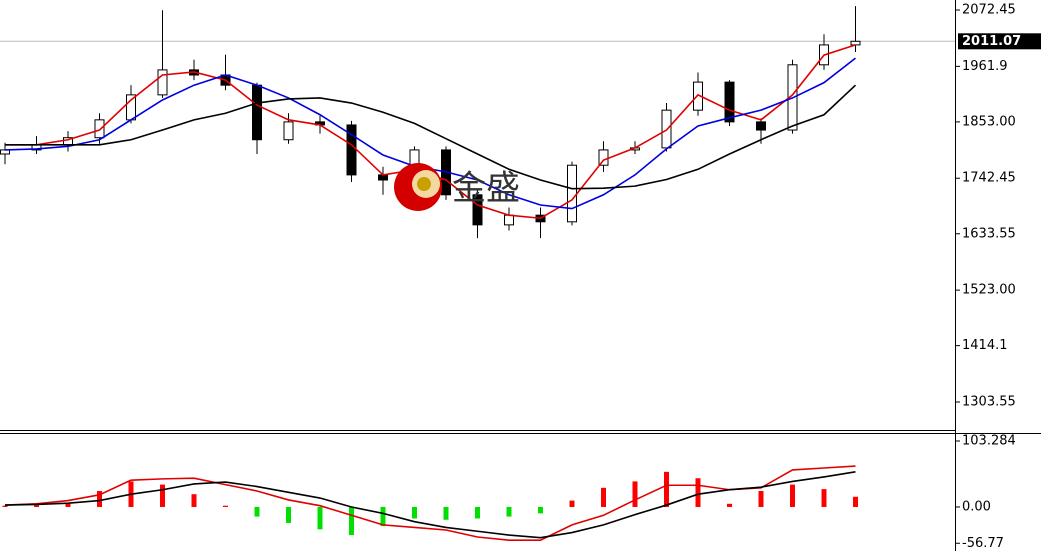  What do you see at coordinates (989, 440) in the screenshot?
I see `y-tick-label: 103.284` at bounding box center [989, 440].